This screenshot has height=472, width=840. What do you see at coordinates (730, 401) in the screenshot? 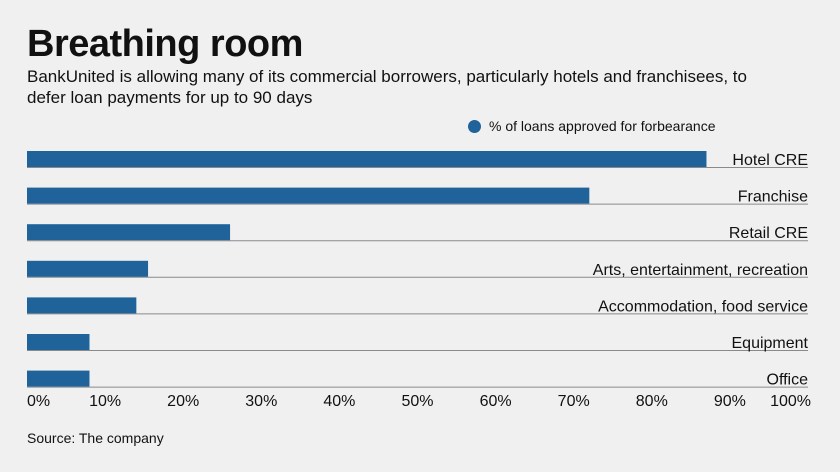
I see `x-tick-label: 90%` at bounding box center [730, 401].